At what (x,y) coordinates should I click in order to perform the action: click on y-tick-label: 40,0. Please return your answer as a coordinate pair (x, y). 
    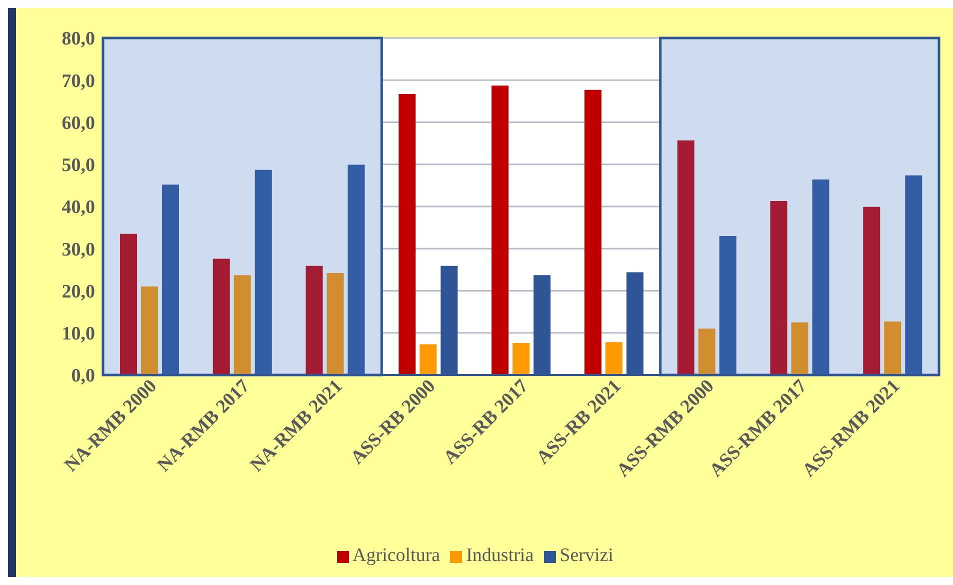
    Looking at the image, I should click on (78, 207).